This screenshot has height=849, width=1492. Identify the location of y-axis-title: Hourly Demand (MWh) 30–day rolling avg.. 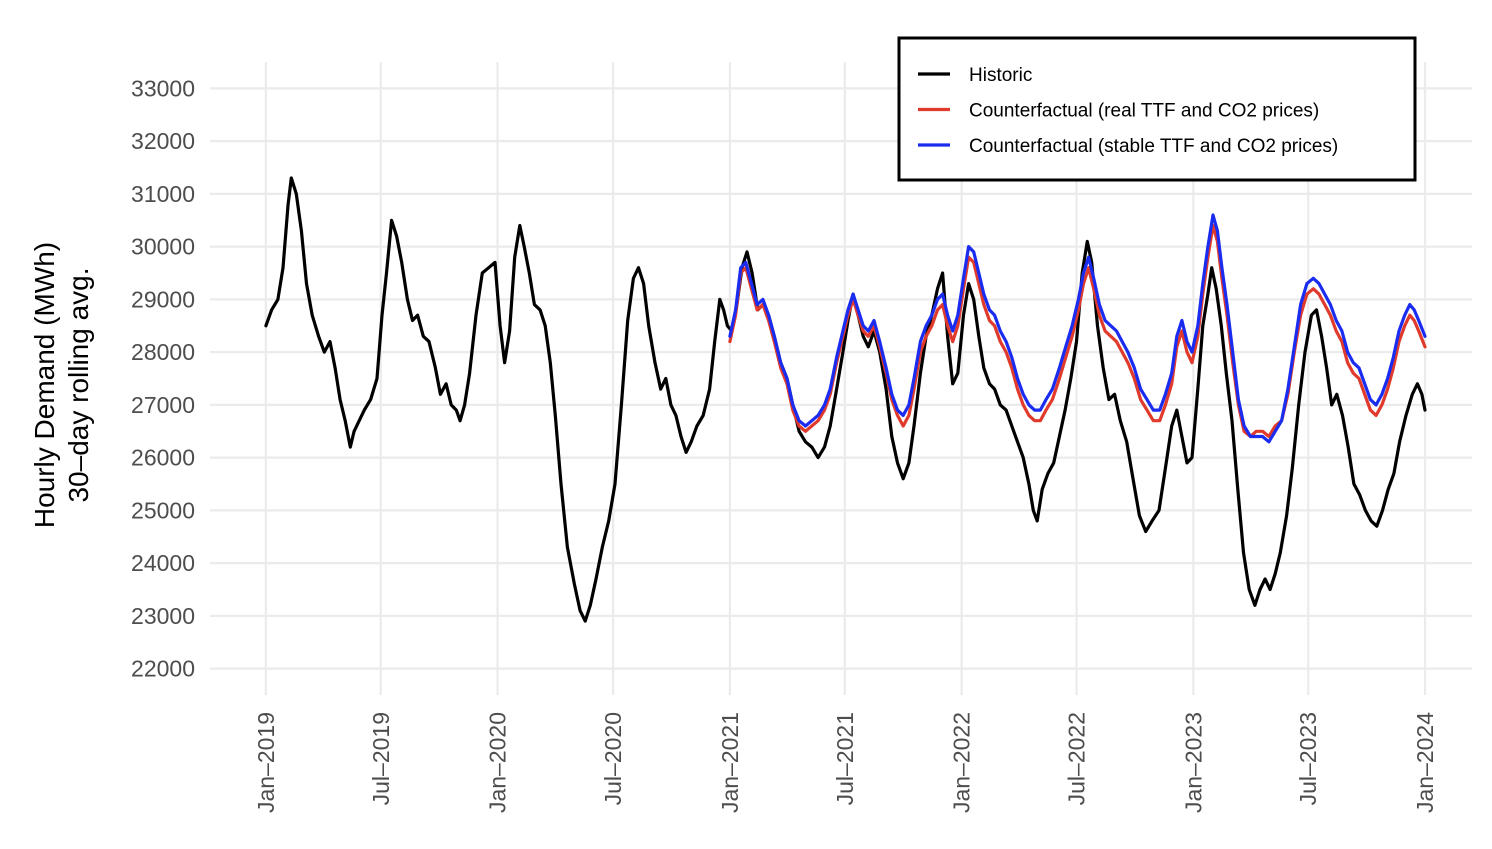
(61, 385).